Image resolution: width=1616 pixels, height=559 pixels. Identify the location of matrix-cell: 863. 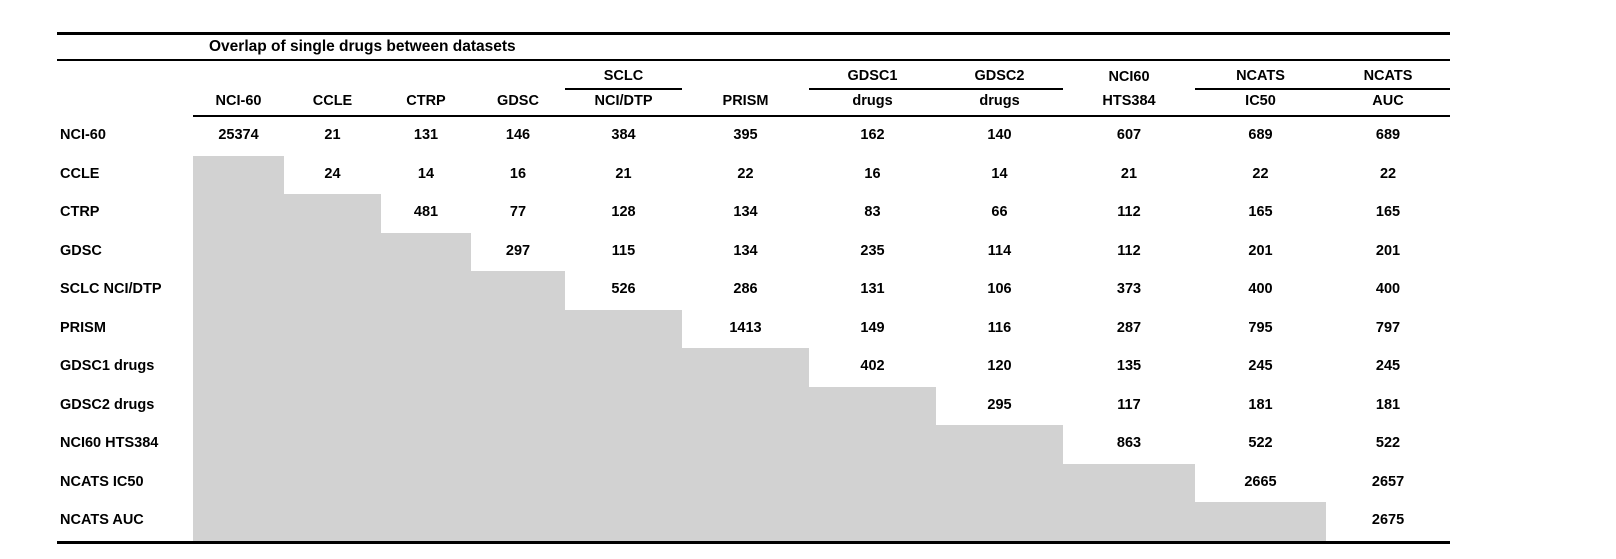
(1129, 443).